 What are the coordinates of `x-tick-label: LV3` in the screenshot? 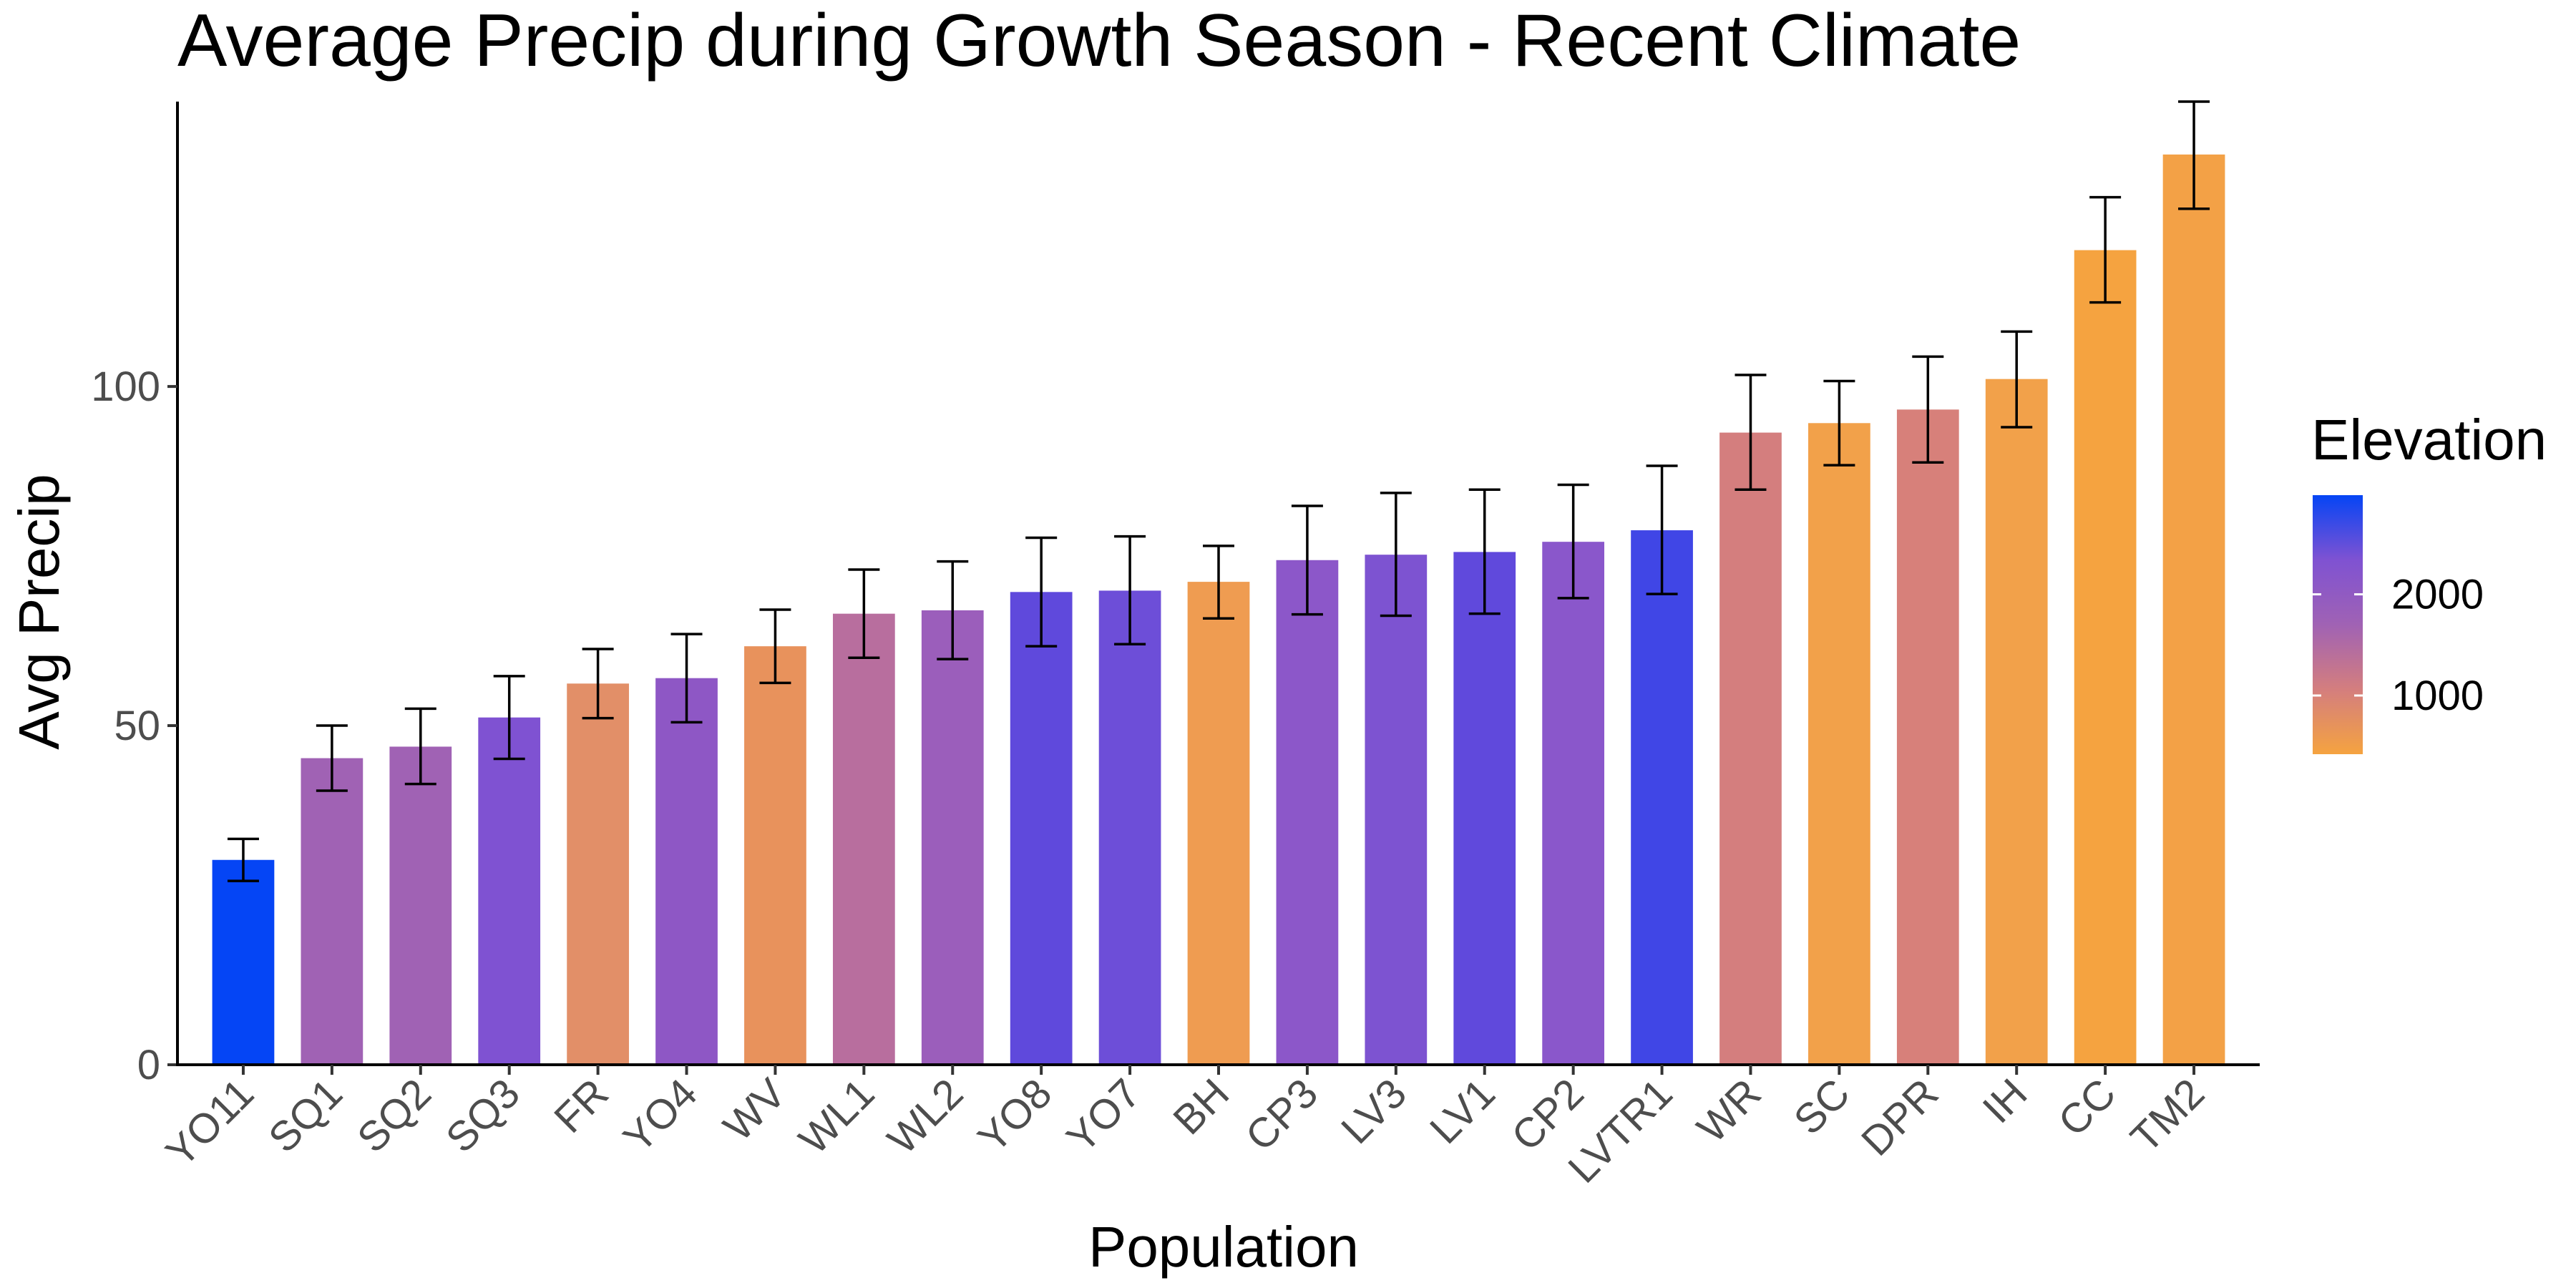 It's located at (1373, 1111).